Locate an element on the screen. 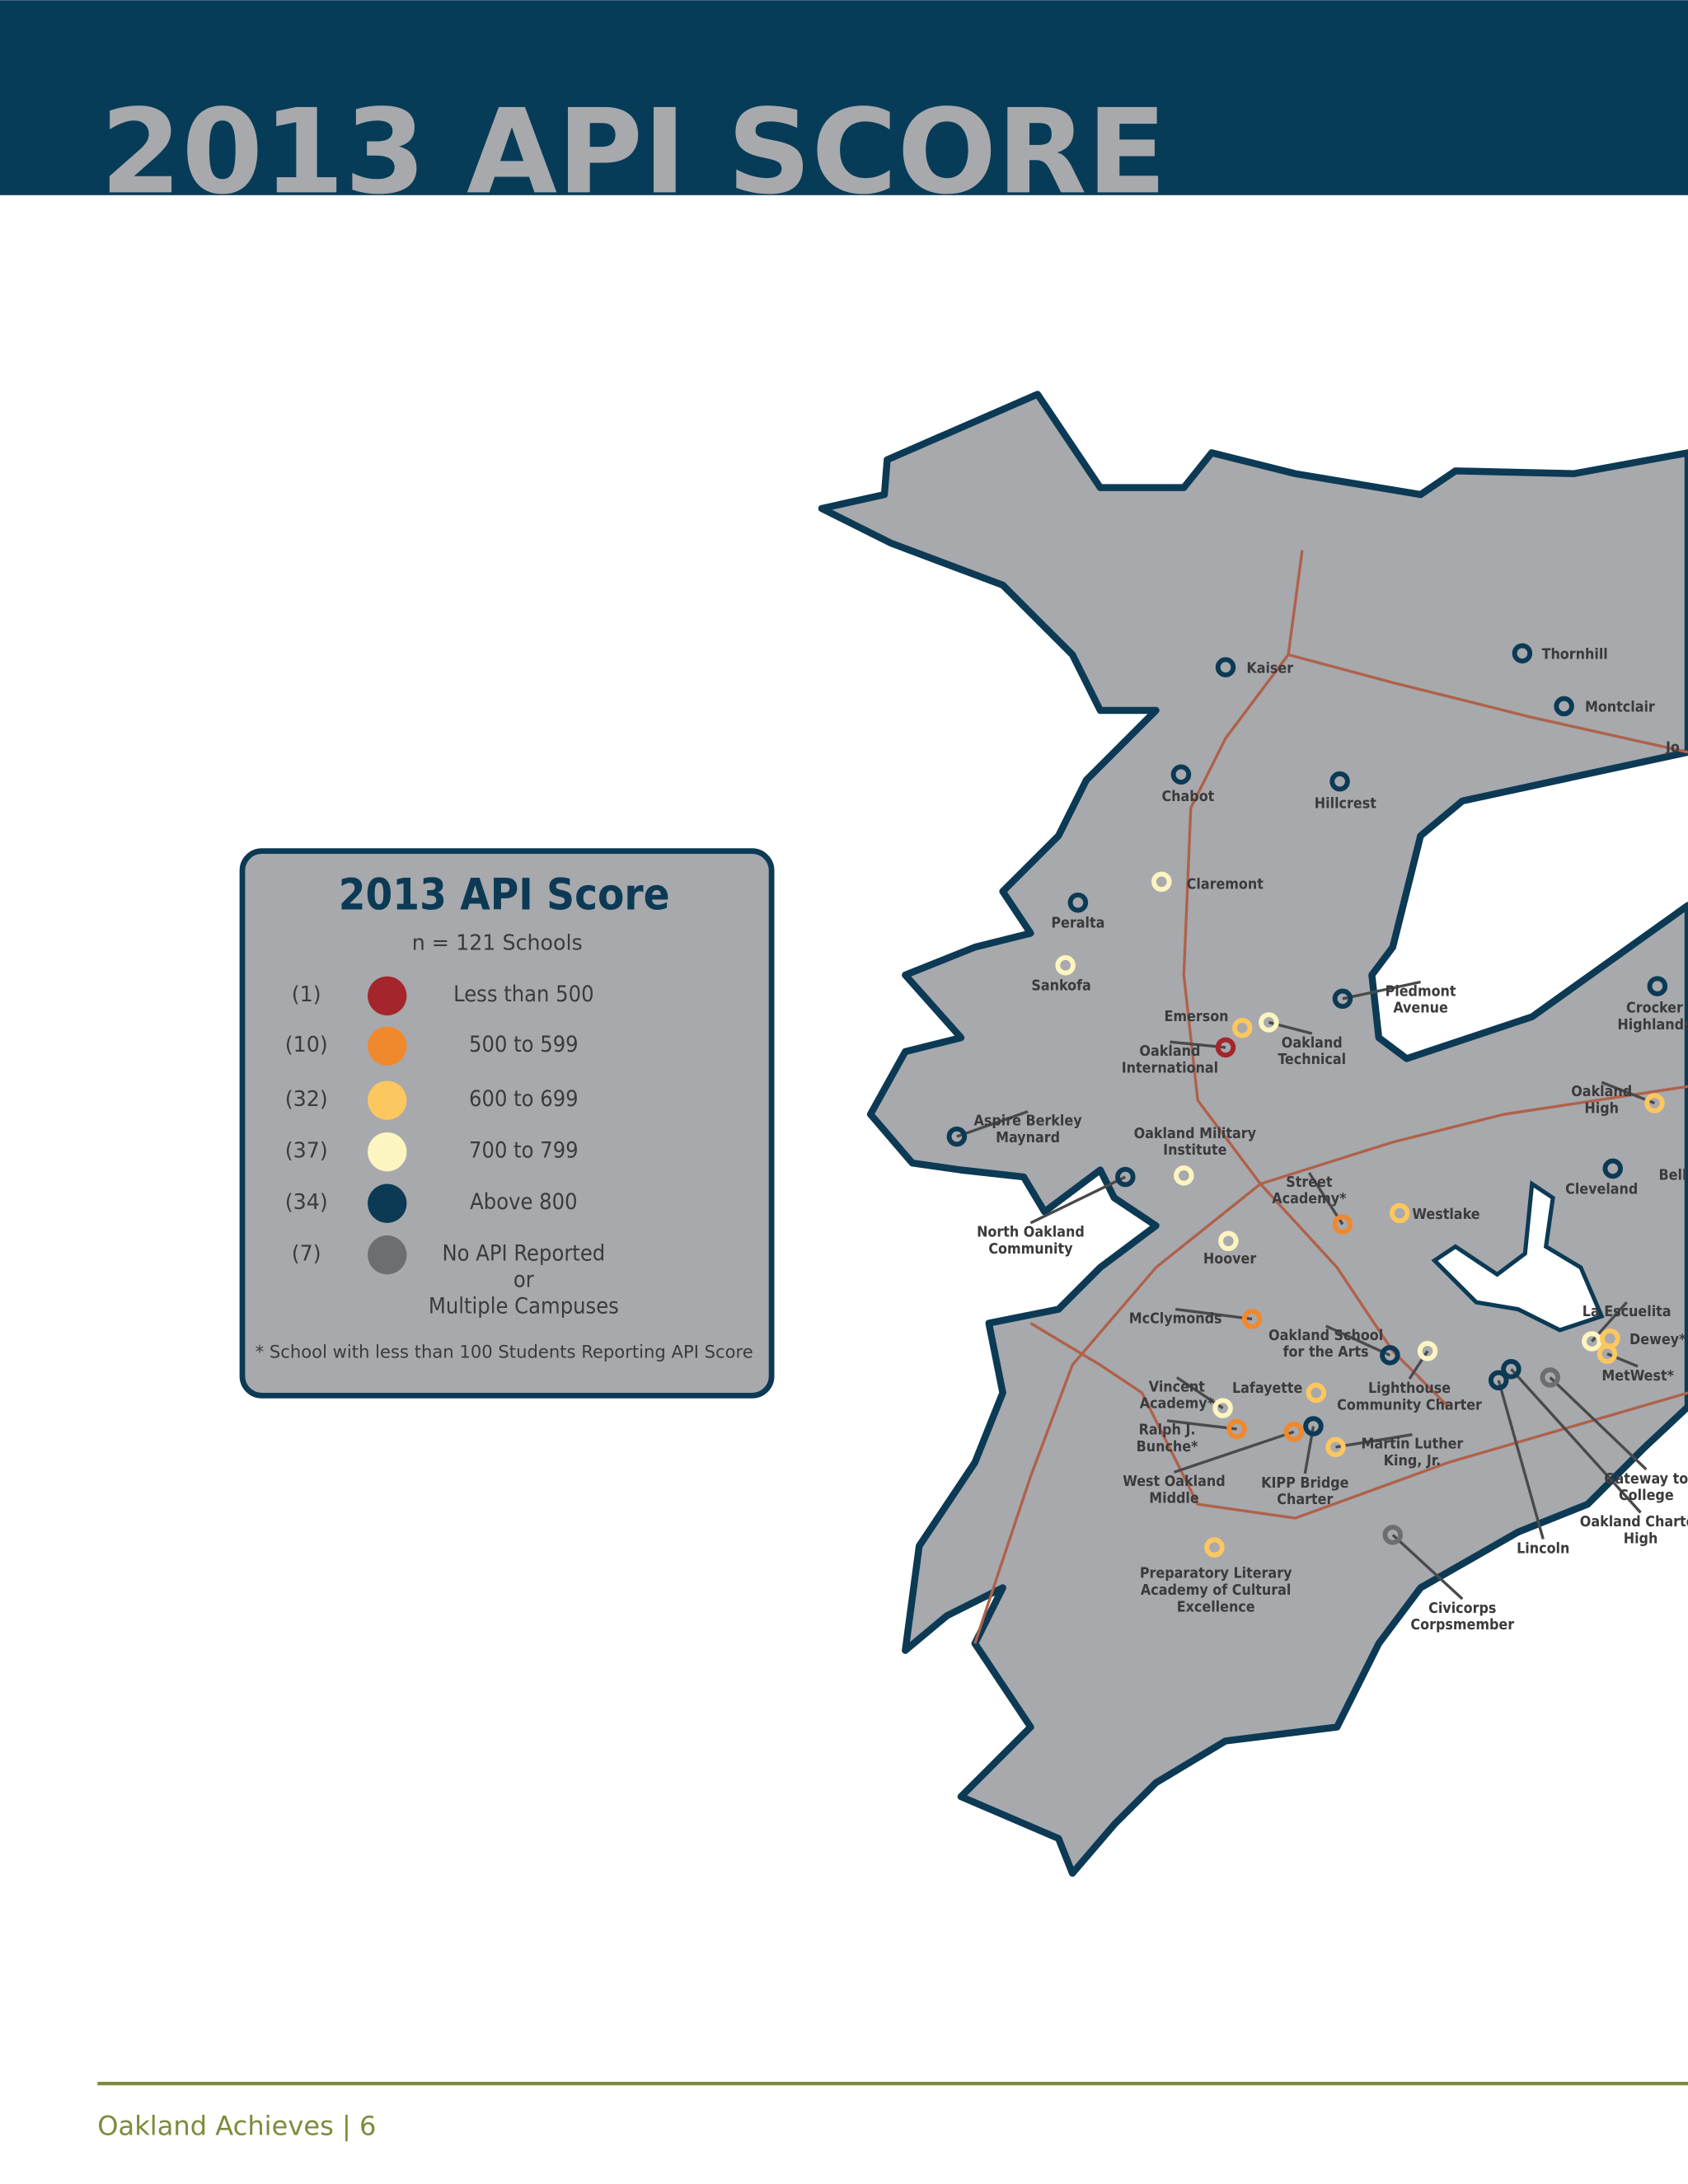  school-label: KIPP Bridge Charter is located at coordinates (1305, 1491).